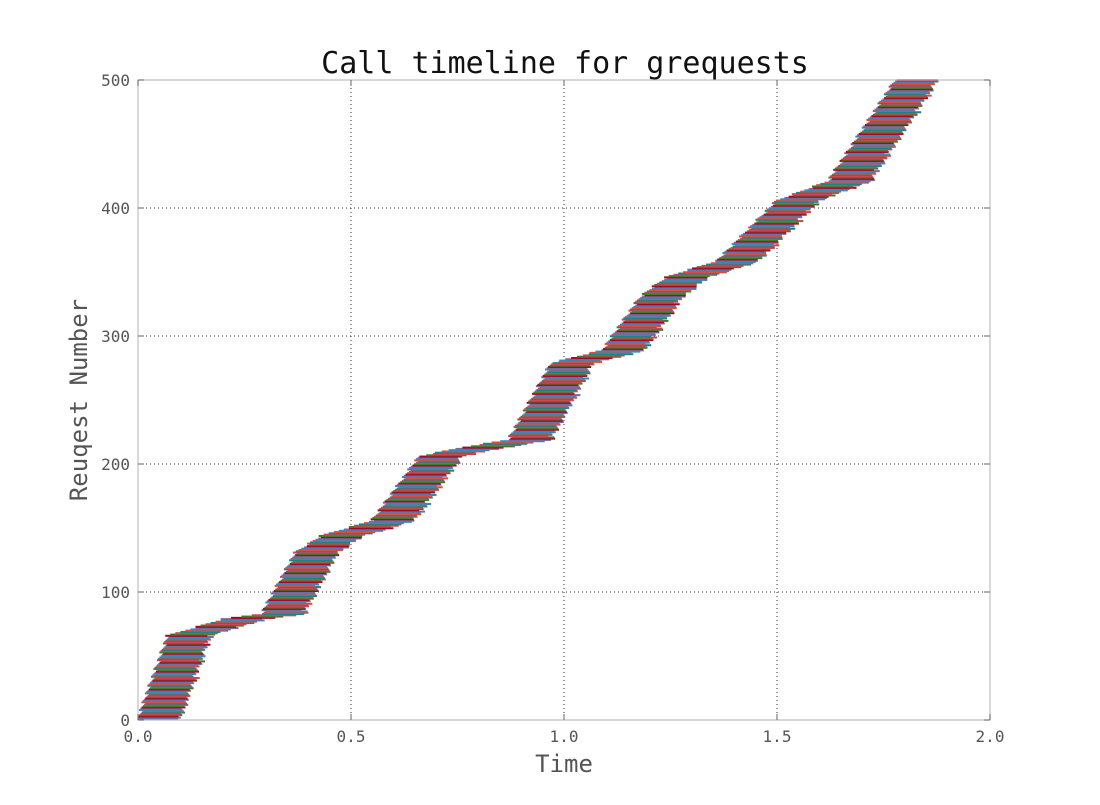 The height and width of the screenshot is (805, 1100). Describe the element at coordinates (564, 764) in the screenshot. I see `x-axis-label: Time` at that location.